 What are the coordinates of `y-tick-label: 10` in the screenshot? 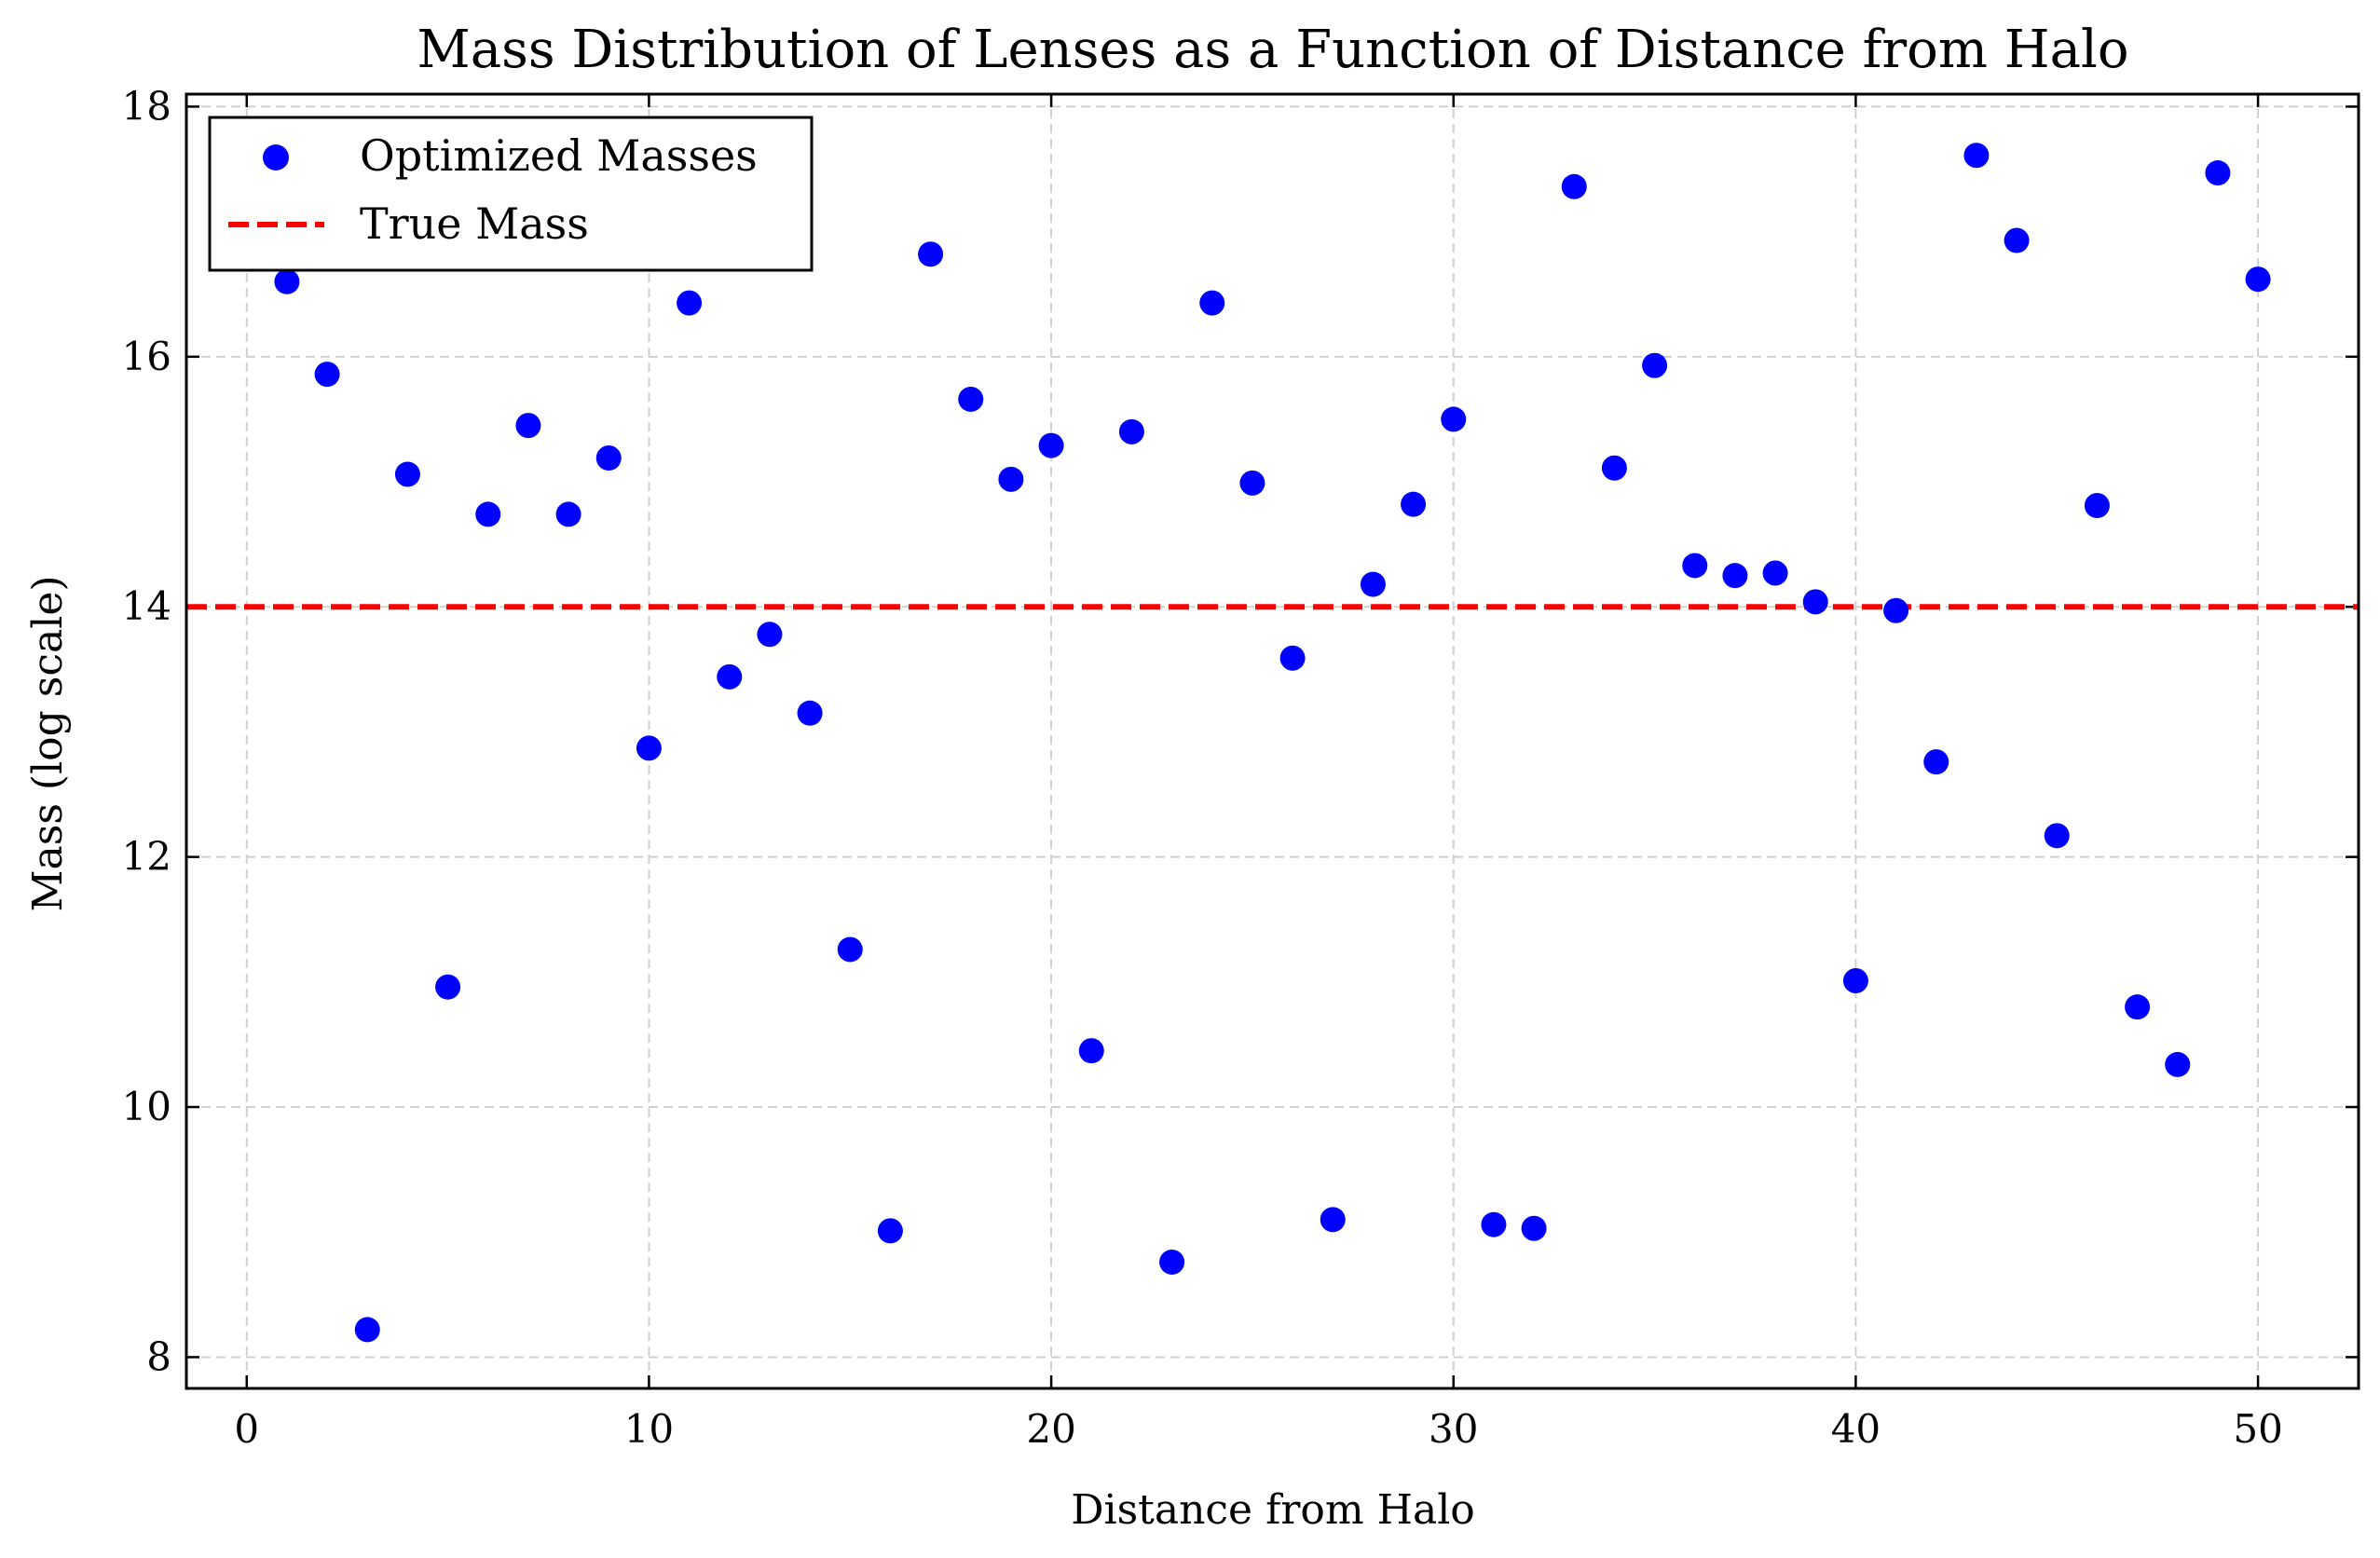 It's located at (146, 1106).